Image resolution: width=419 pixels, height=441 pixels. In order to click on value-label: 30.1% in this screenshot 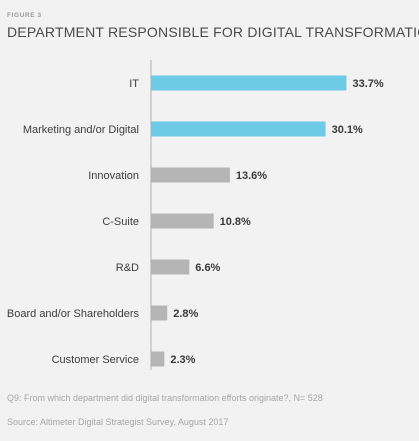, I will do `click(347, 130)`.